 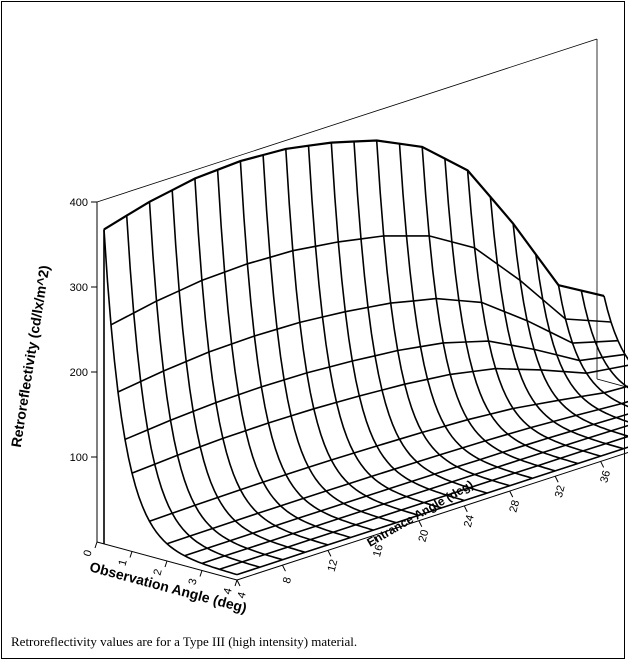 What do you see at coordinates (612, 383) in the screenshot?
I see `floor-right-edge` at bounding box center [612, 383].